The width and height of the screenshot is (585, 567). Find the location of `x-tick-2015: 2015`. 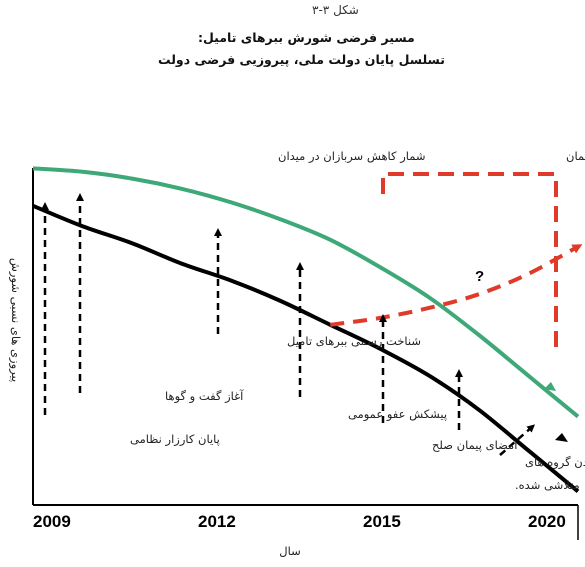

x-tick-2015: 2015 is located at coordinates (382, 521).